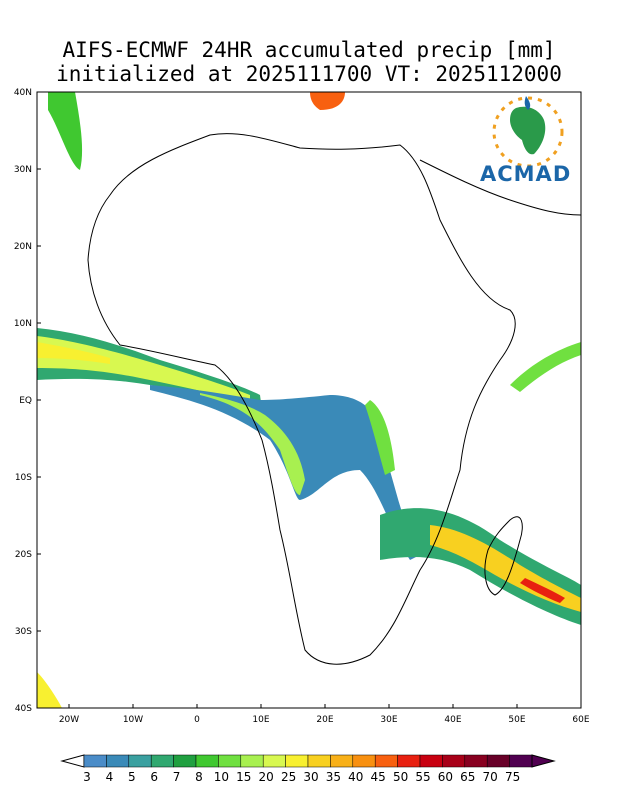 This screenshot has height=800, width=618. I want to click on colorbar-level-label: 7, so click(176, 777).